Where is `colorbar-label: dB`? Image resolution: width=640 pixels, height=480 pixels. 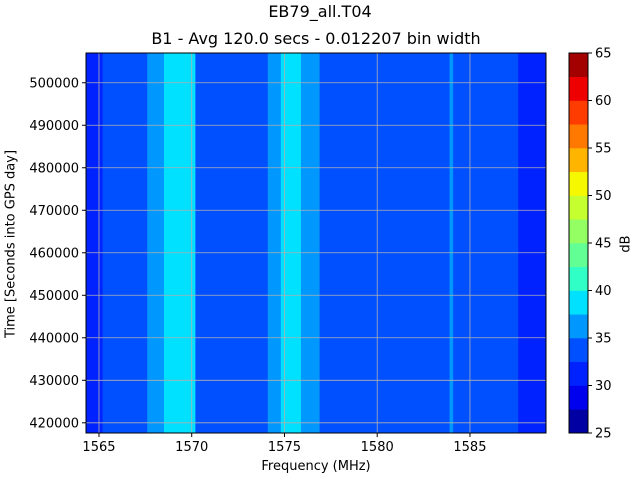 colorbar-label: dB is located at coordinates (626, 244).